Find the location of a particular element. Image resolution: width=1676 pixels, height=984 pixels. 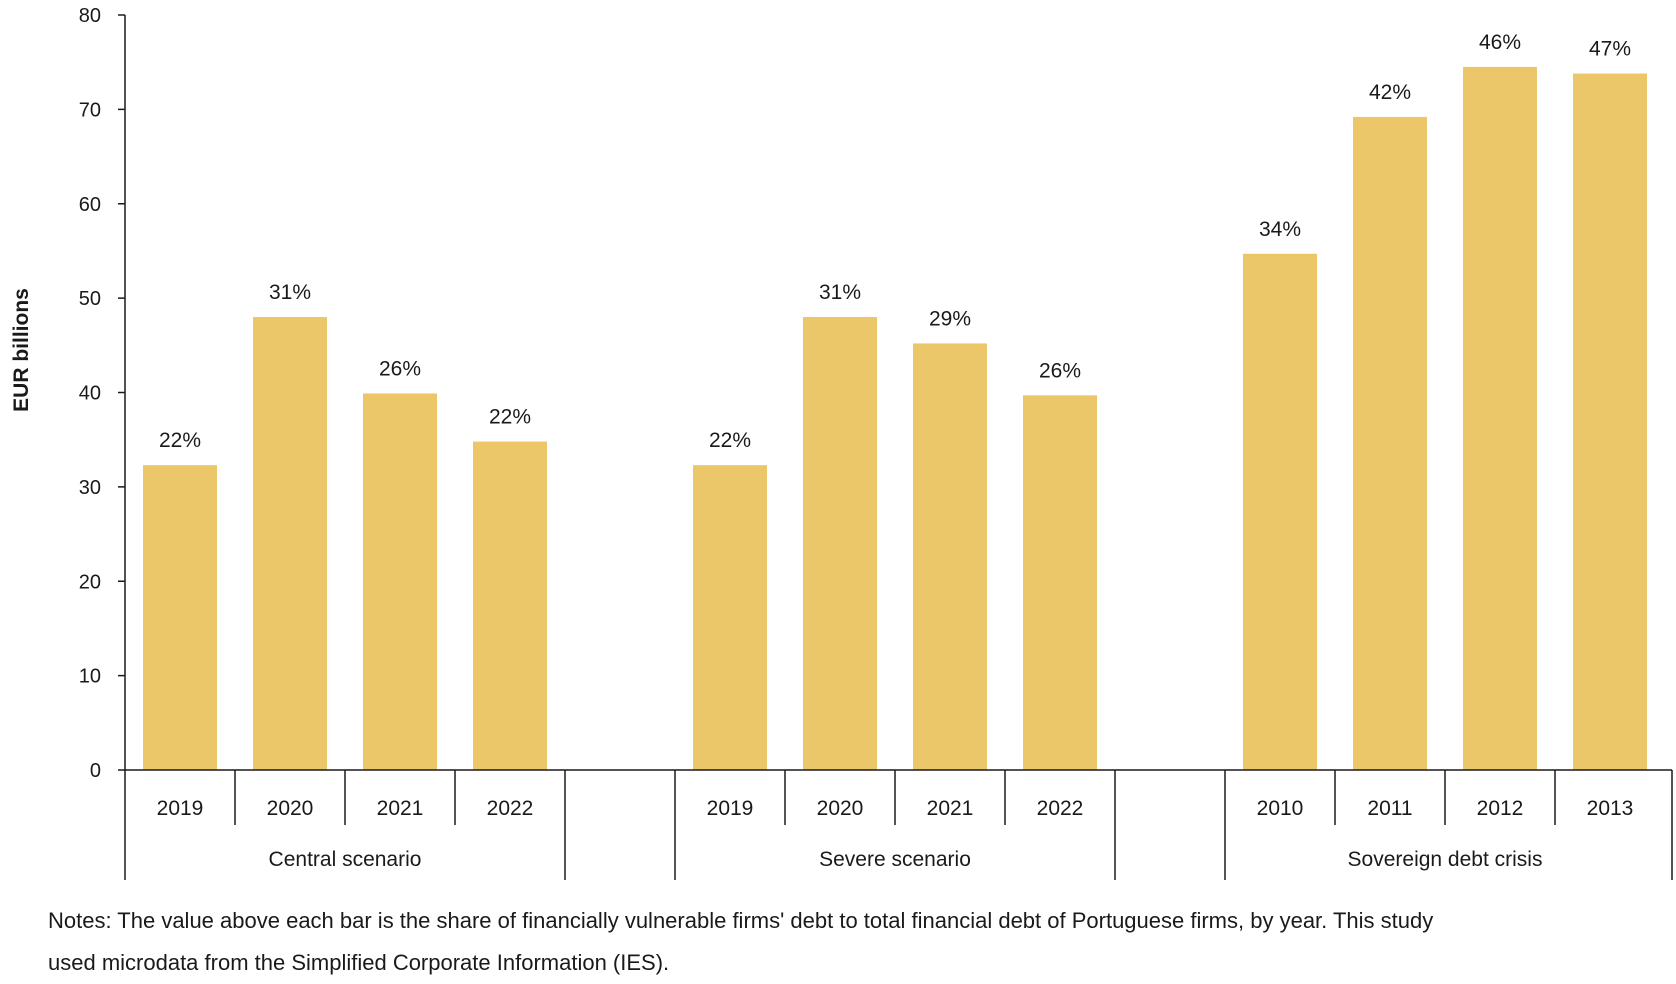

y-tick-label: 10 is located at coordinates (90, 677).